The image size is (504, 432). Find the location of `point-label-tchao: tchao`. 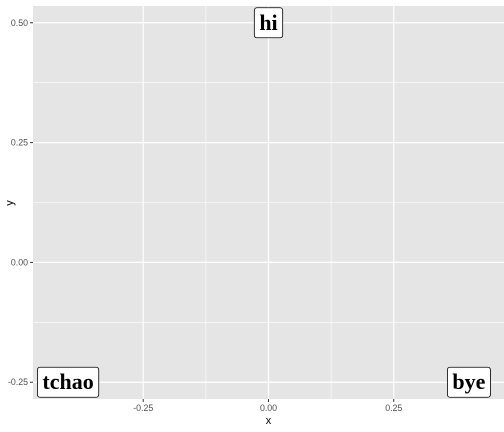

point-label-tchao: tchao is located at coordinates (68, 382).